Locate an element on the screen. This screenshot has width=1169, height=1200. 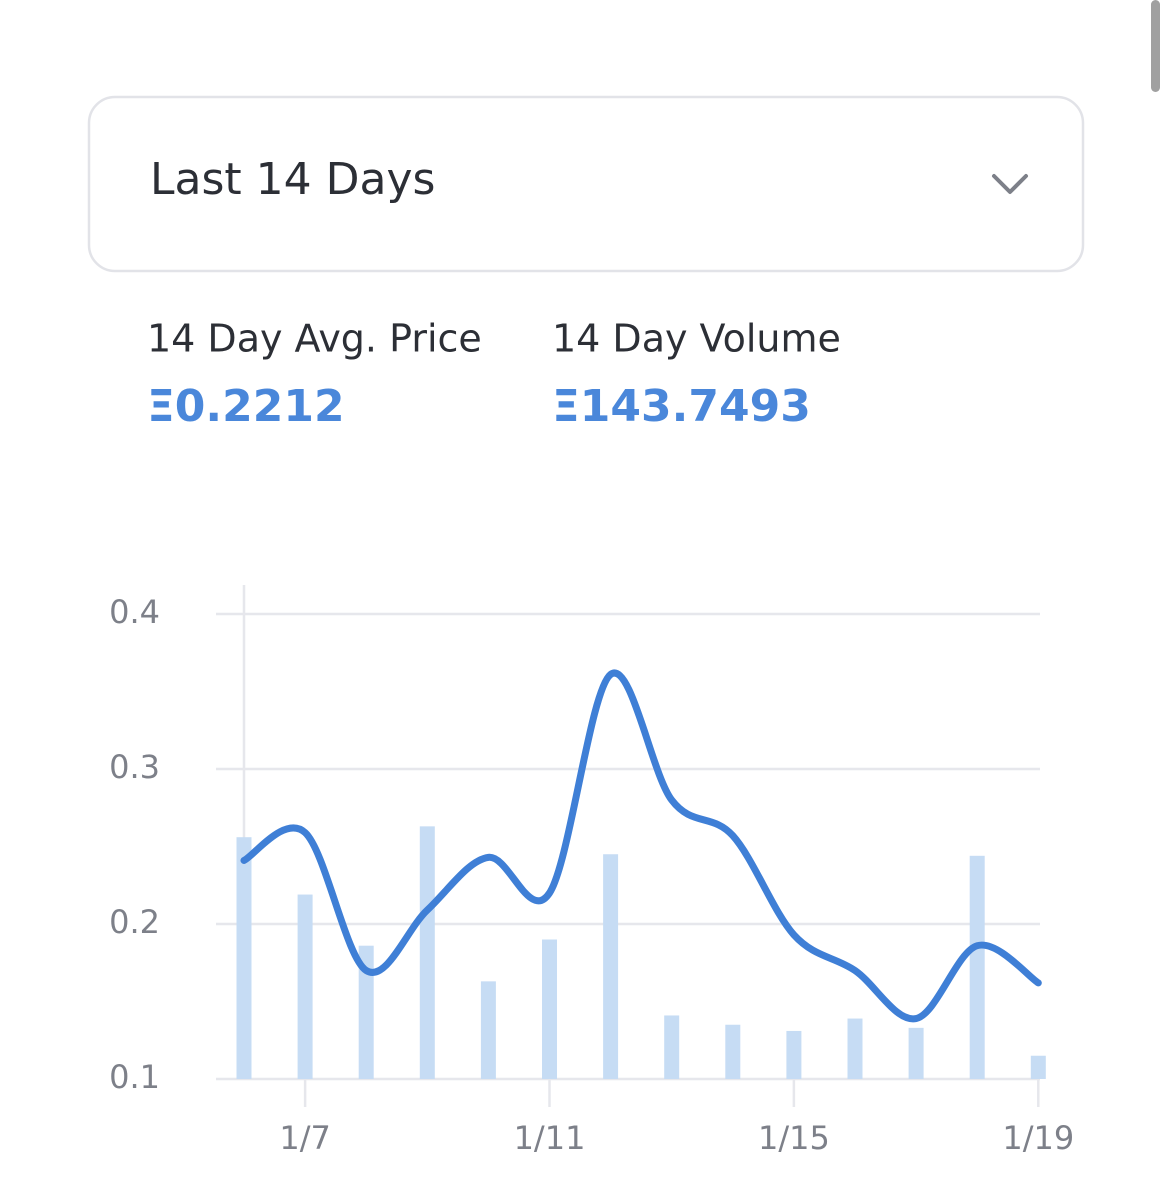
stat-value: Ξ143.7493 is located at coordinates (681, 406).